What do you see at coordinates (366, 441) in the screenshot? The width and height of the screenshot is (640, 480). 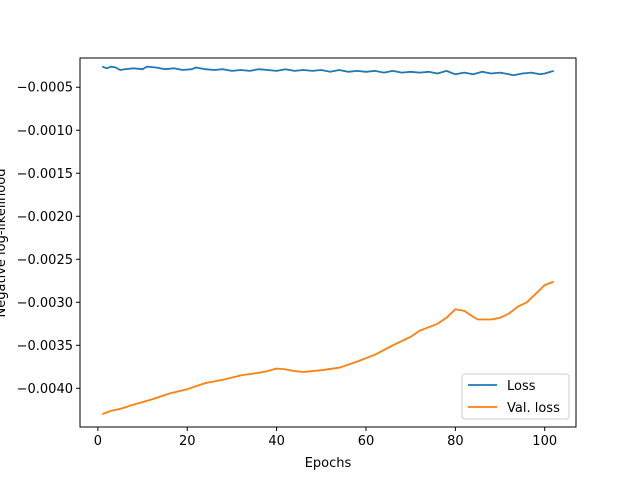 I see `x-tick-label: 60` at bounding box center [366, 441].